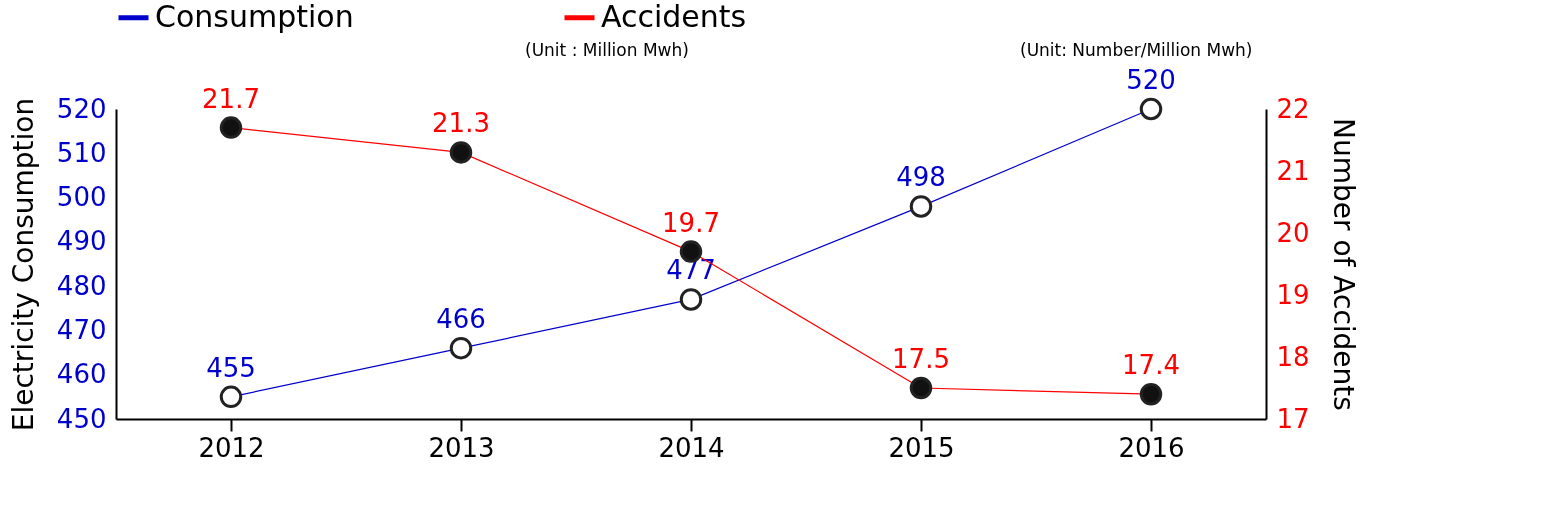 The image size is (1542, 507). I want to click on y-tick-label: 500, so click(81, 197).